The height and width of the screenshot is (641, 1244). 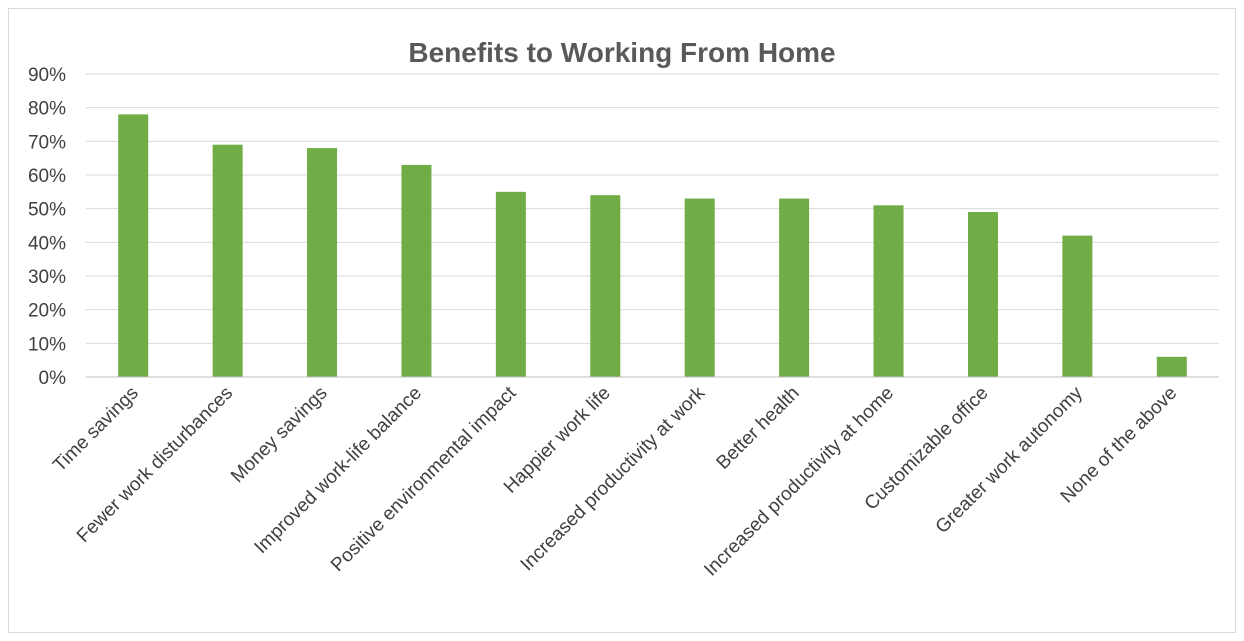 What do you see at coordinates (47, 109) in the screenshot?
I see `y-tick-label: 80%` at bounding box center [47, 109].